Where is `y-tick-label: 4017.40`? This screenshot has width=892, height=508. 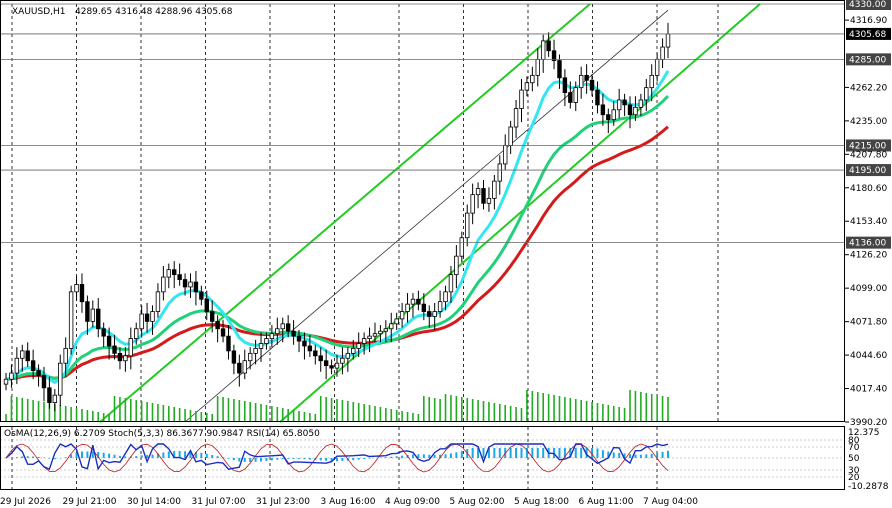 y-tick-label: 4017.40 is located at coordinates (868, 390).